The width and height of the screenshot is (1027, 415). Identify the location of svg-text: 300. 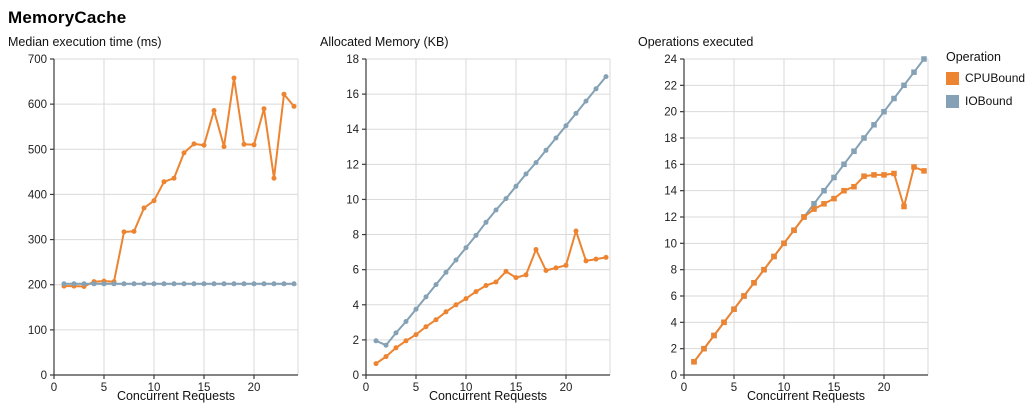
(37, 241).